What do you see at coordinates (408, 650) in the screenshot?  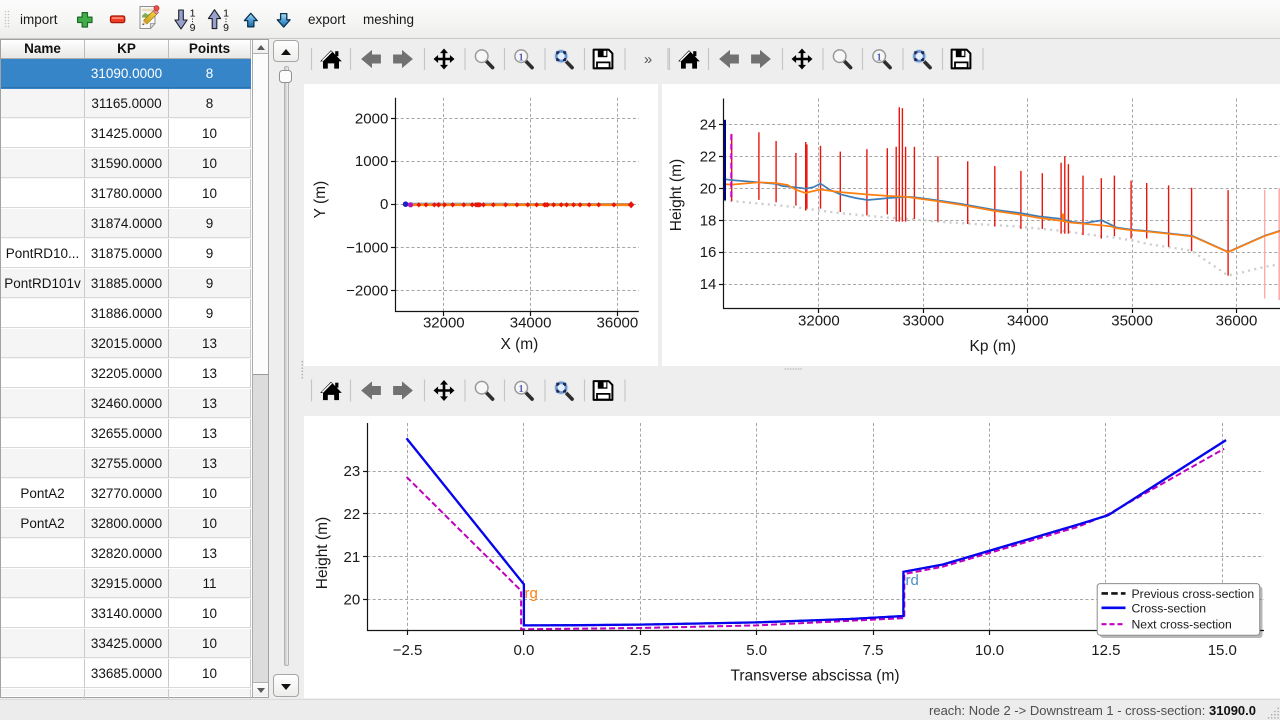 I see `svg-text: −2.5` at bounding box center [408, 650].